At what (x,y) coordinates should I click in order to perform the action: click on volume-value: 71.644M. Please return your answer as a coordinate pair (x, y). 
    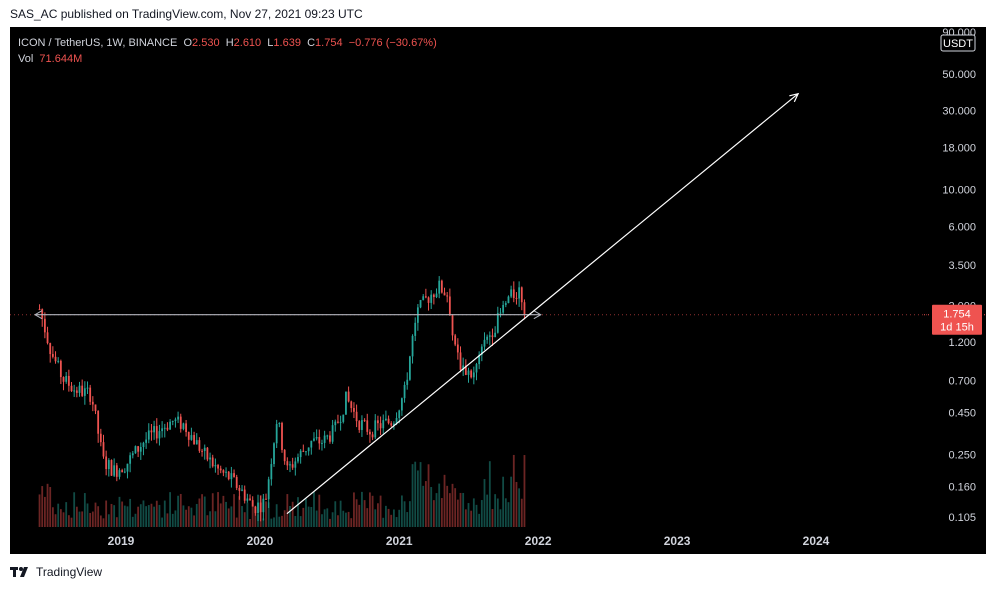
    Looking at the image, I should click on (61, 59).